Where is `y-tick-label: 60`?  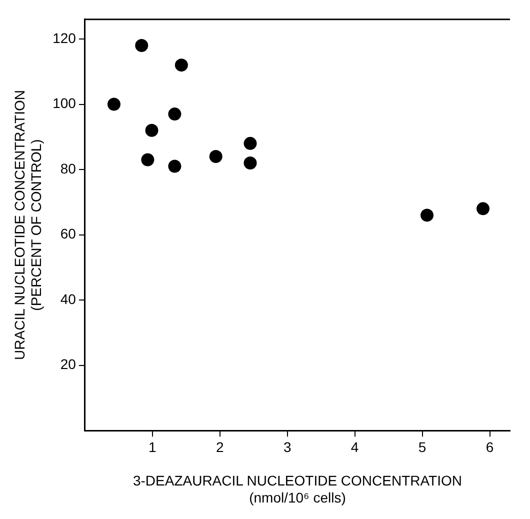 y-tick-label: 60 is located at coordinates (68, 234).